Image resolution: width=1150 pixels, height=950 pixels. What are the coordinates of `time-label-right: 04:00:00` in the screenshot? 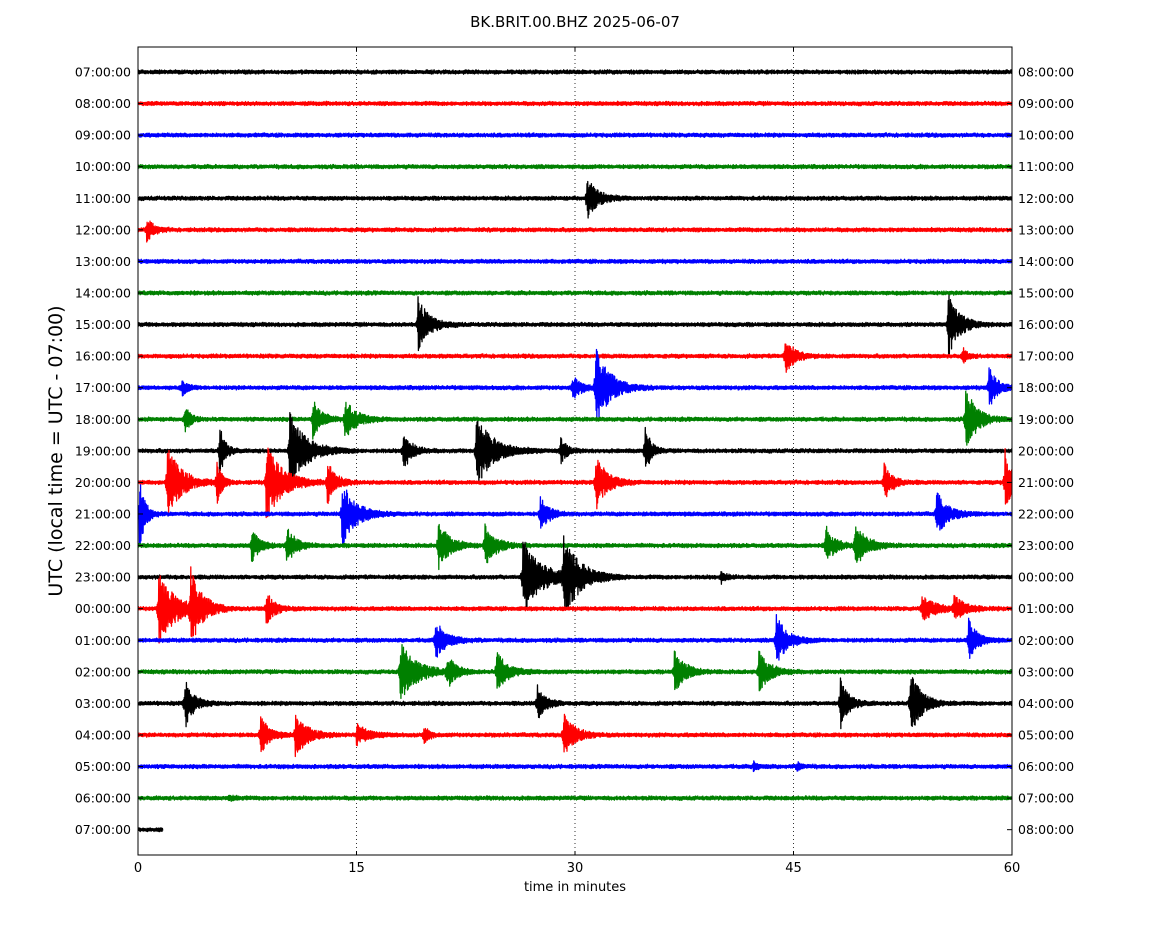 It's located at (1046, 703).